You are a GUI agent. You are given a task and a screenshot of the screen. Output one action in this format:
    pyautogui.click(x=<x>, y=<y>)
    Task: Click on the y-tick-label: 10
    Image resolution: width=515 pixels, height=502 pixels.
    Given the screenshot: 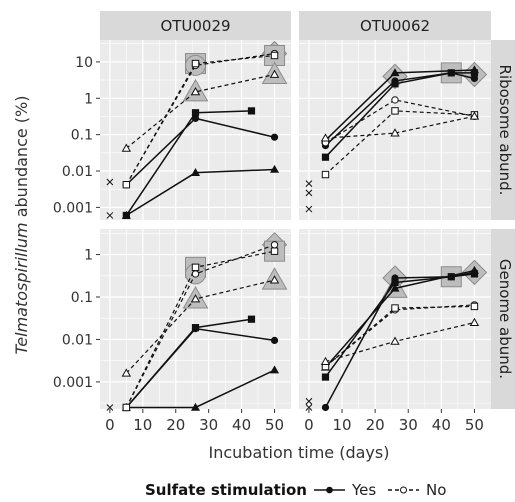 What is the action you would take?
    pyautogui.click(x=84, y=63)
    